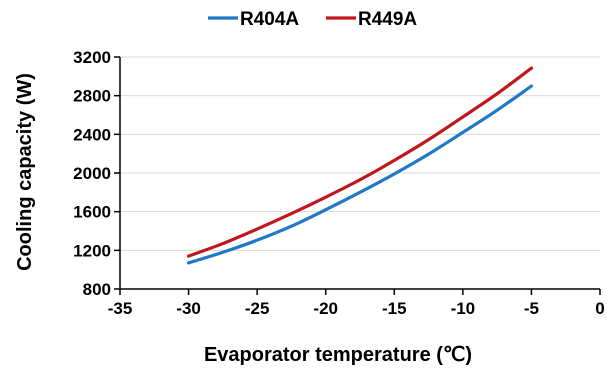 This screenshot has width=608, height=372. What do you see at coordinates (338, 355) in the screenshot?
I see `x-axis-title: Evaporator temperature (℃)` at bounding box center [338, 355].